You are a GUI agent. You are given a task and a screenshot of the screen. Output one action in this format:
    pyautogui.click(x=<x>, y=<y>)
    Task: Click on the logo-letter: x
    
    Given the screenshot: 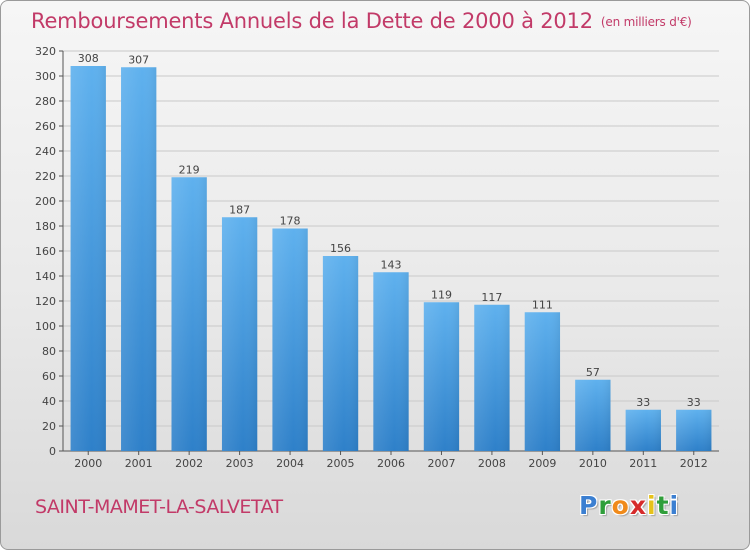 What is the action you would take?
    pyautogui.click(x=638, y=505)
    